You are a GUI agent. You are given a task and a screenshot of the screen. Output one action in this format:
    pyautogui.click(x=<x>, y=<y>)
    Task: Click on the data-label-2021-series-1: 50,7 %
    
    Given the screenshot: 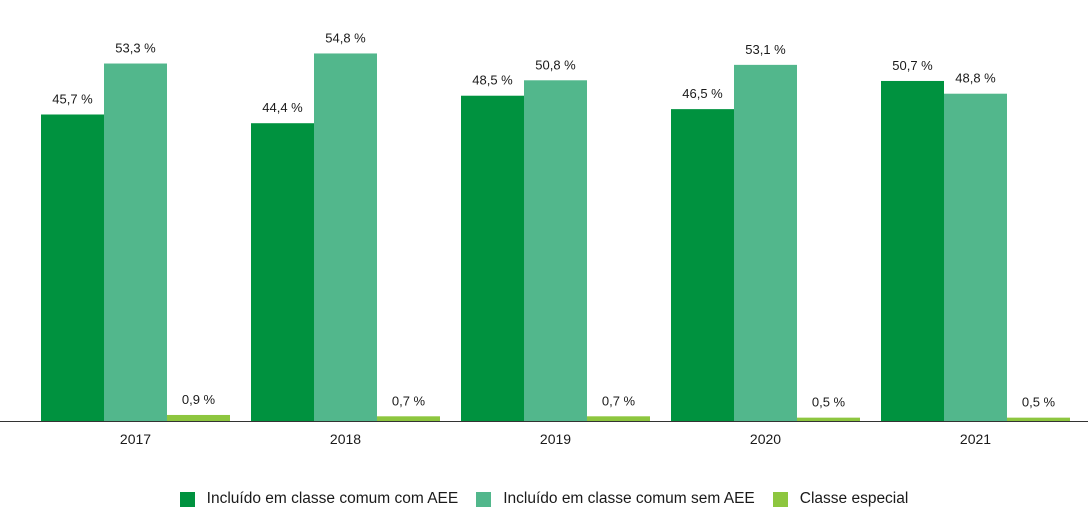 What is the action you would take?
    pyautogui.click(x=912, y=65)
    